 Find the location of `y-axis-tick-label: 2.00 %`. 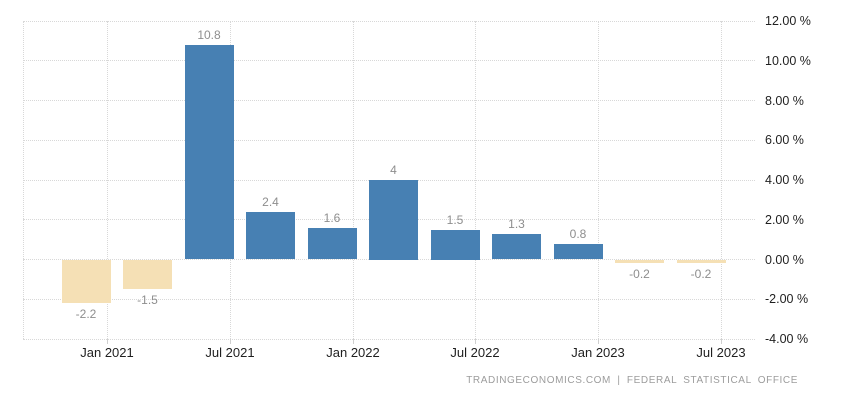

y-axis-tick-label: 2.00 % is located at coordinates (784, 219).